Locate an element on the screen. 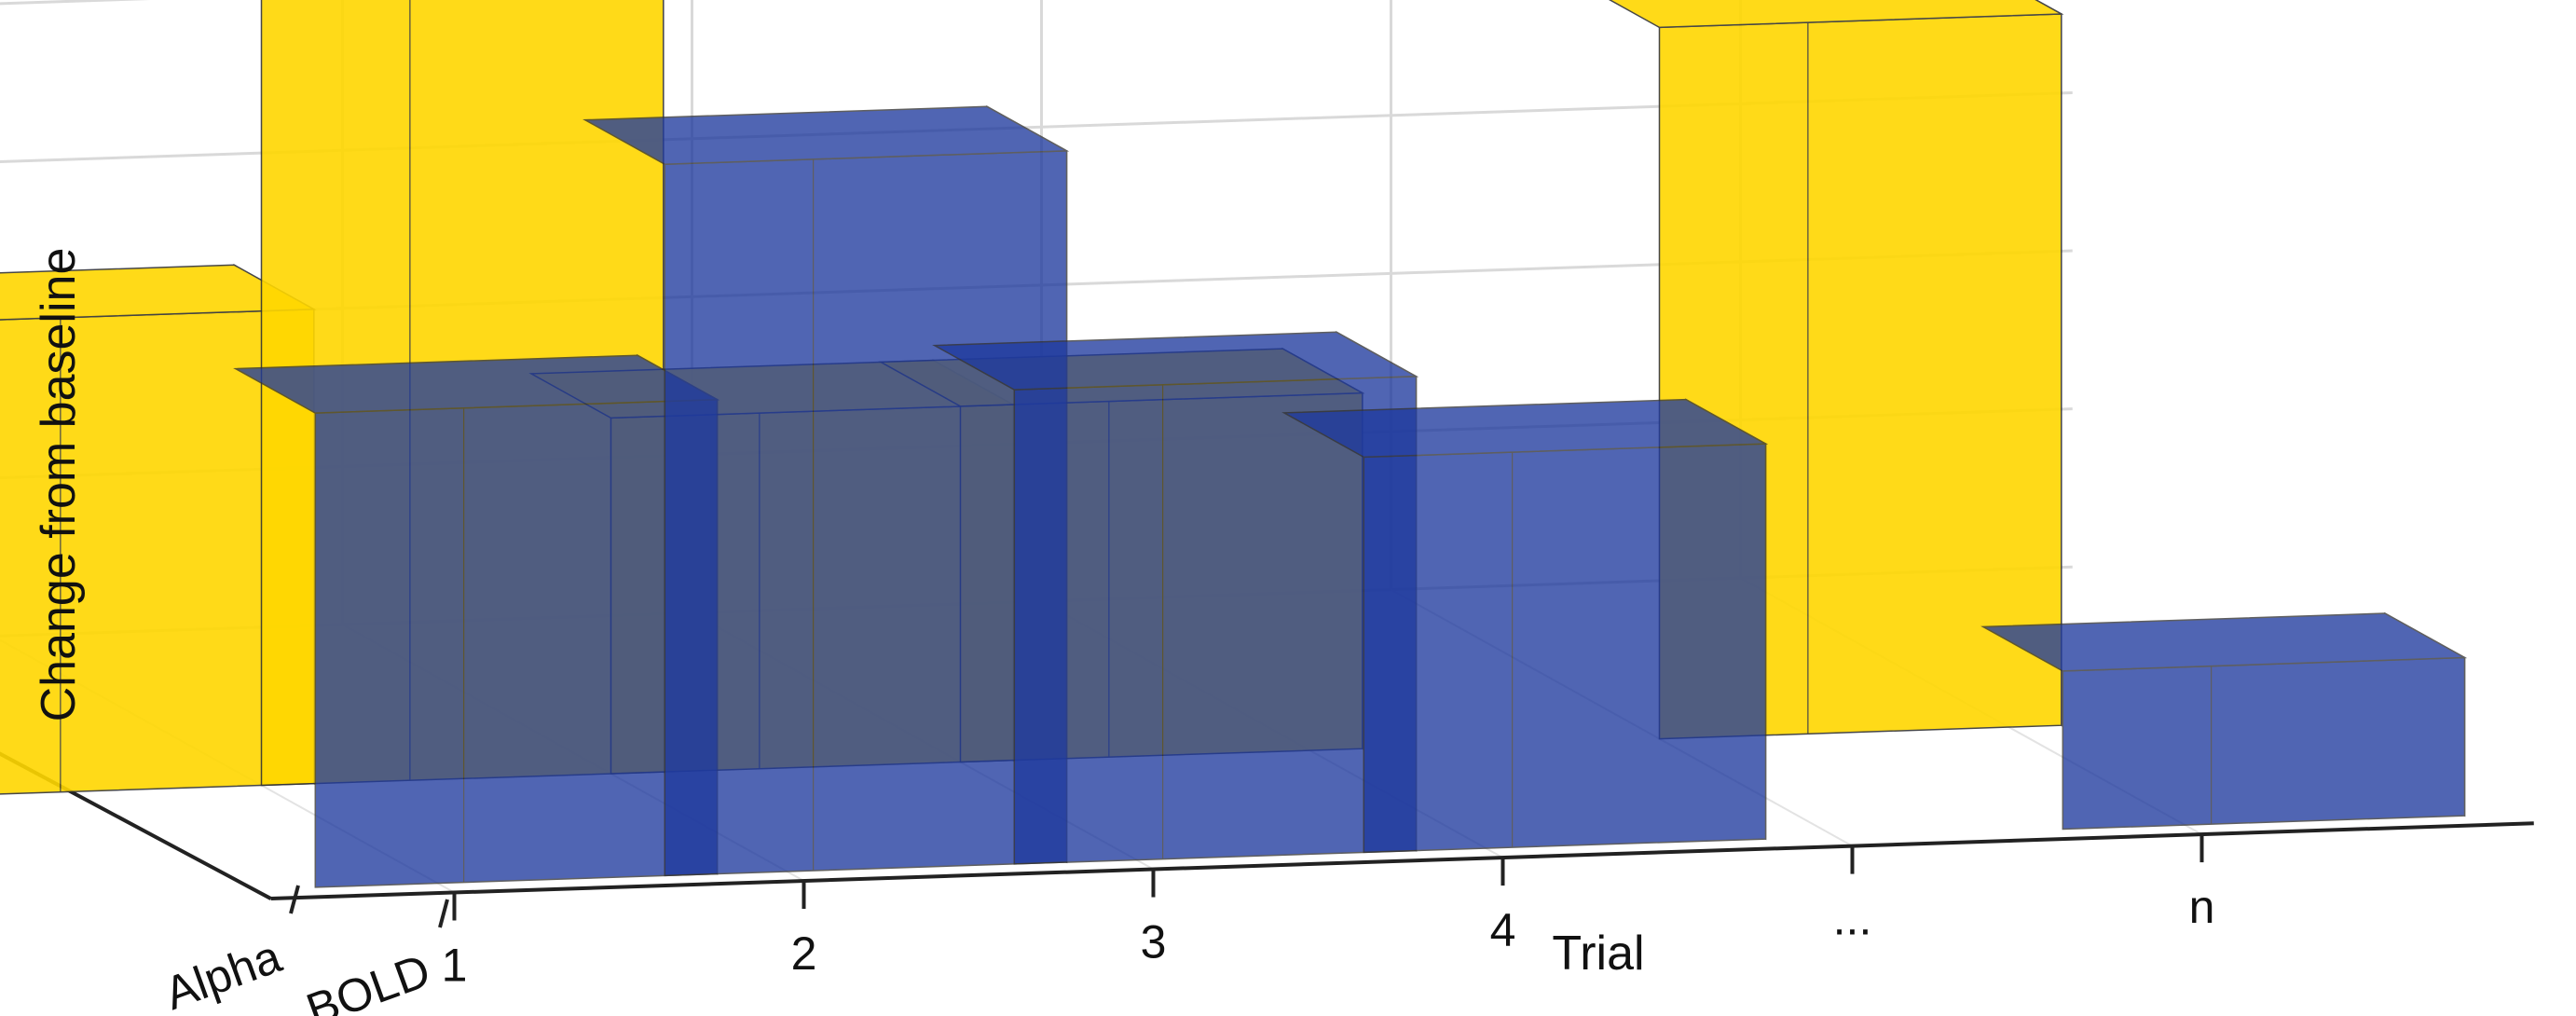  x-tick-label: 3 is located at coordinates (1154, 942).